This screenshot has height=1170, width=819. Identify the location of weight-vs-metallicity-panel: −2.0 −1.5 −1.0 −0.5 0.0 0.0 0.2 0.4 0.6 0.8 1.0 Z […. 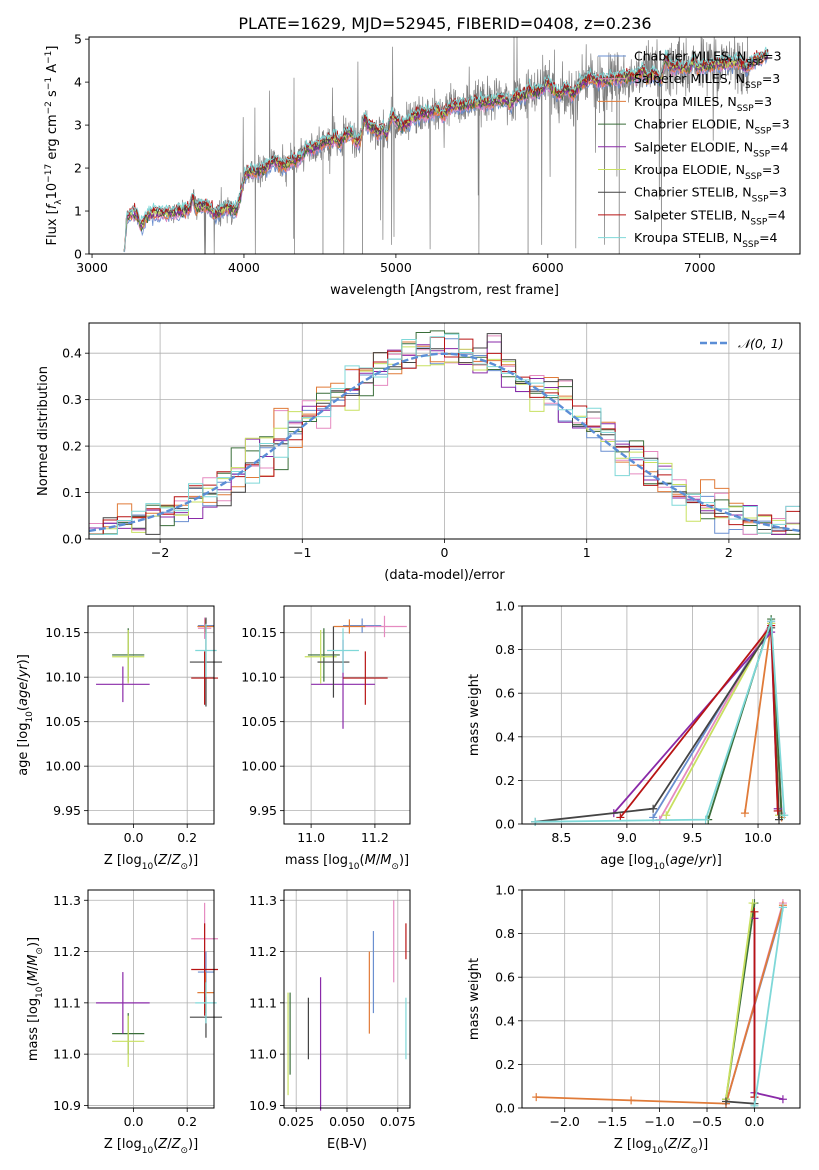
(634, 1019).